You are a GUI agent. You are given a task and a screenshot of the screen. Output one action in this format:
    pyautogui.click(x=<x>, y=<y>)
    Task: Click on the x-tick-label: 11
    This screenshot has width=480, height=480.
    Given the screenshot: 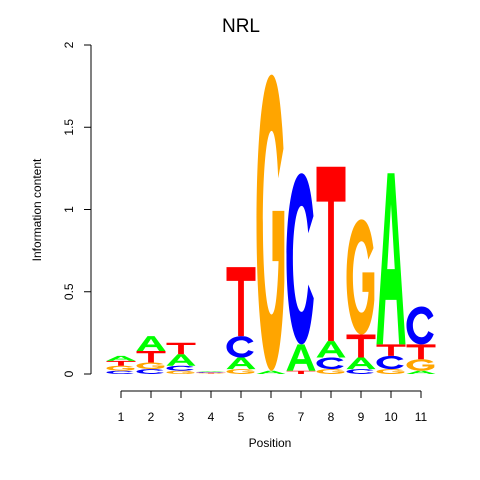 What is the action you would take?
    pyautogui.click(x=421, y=417)
    